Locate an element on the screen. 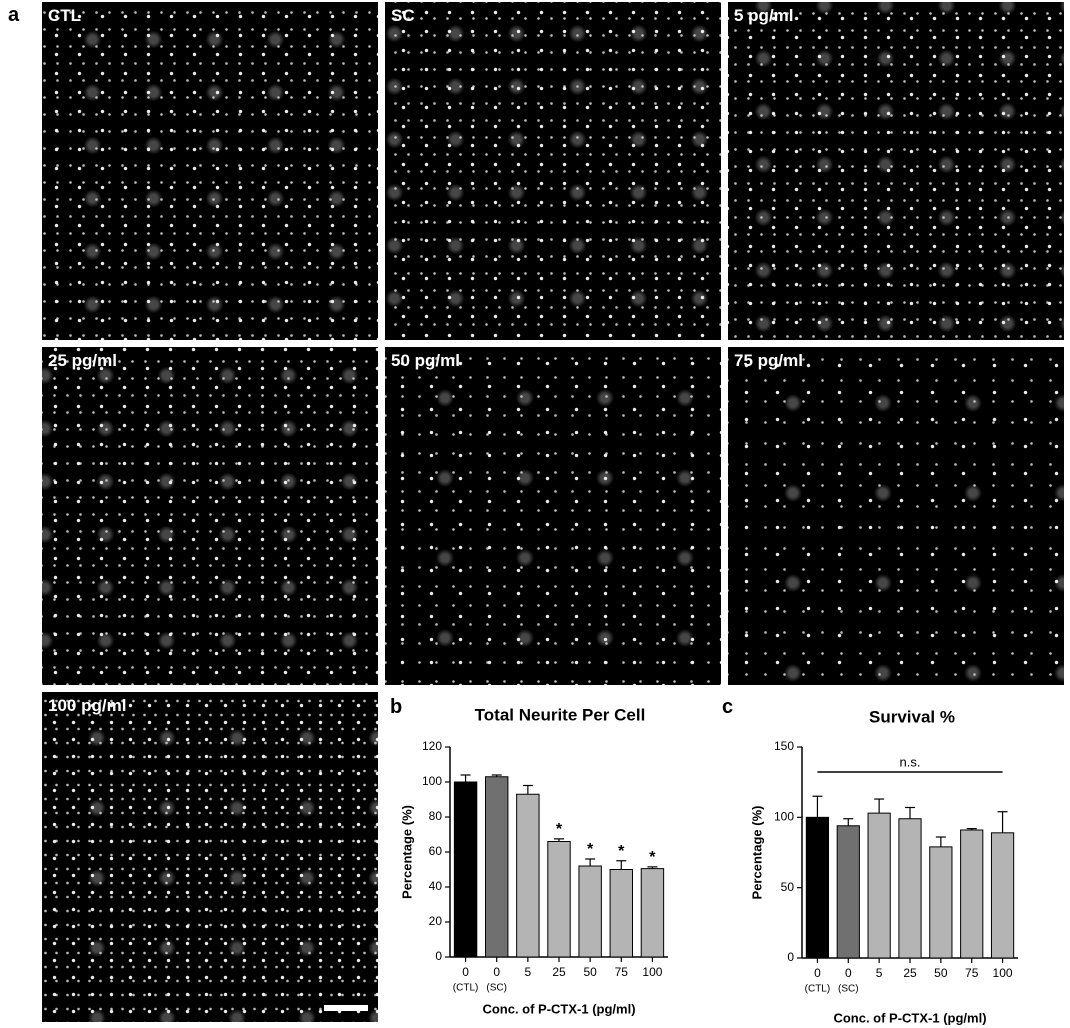 Image resolution: width=1070 pixels, height=1028 pixels. micrograph: SC is located at coordinates (553, 171).